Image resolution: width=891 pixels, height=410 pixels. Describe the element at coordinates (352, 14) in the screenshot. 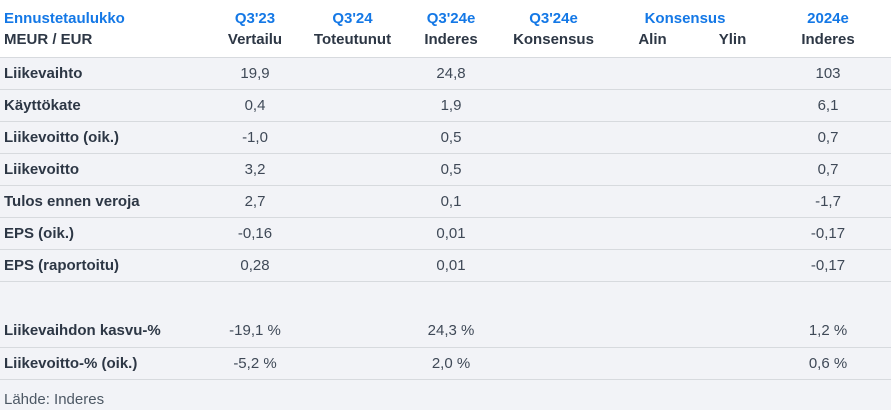

I see `header-q3-24: Q3'24` at that location.